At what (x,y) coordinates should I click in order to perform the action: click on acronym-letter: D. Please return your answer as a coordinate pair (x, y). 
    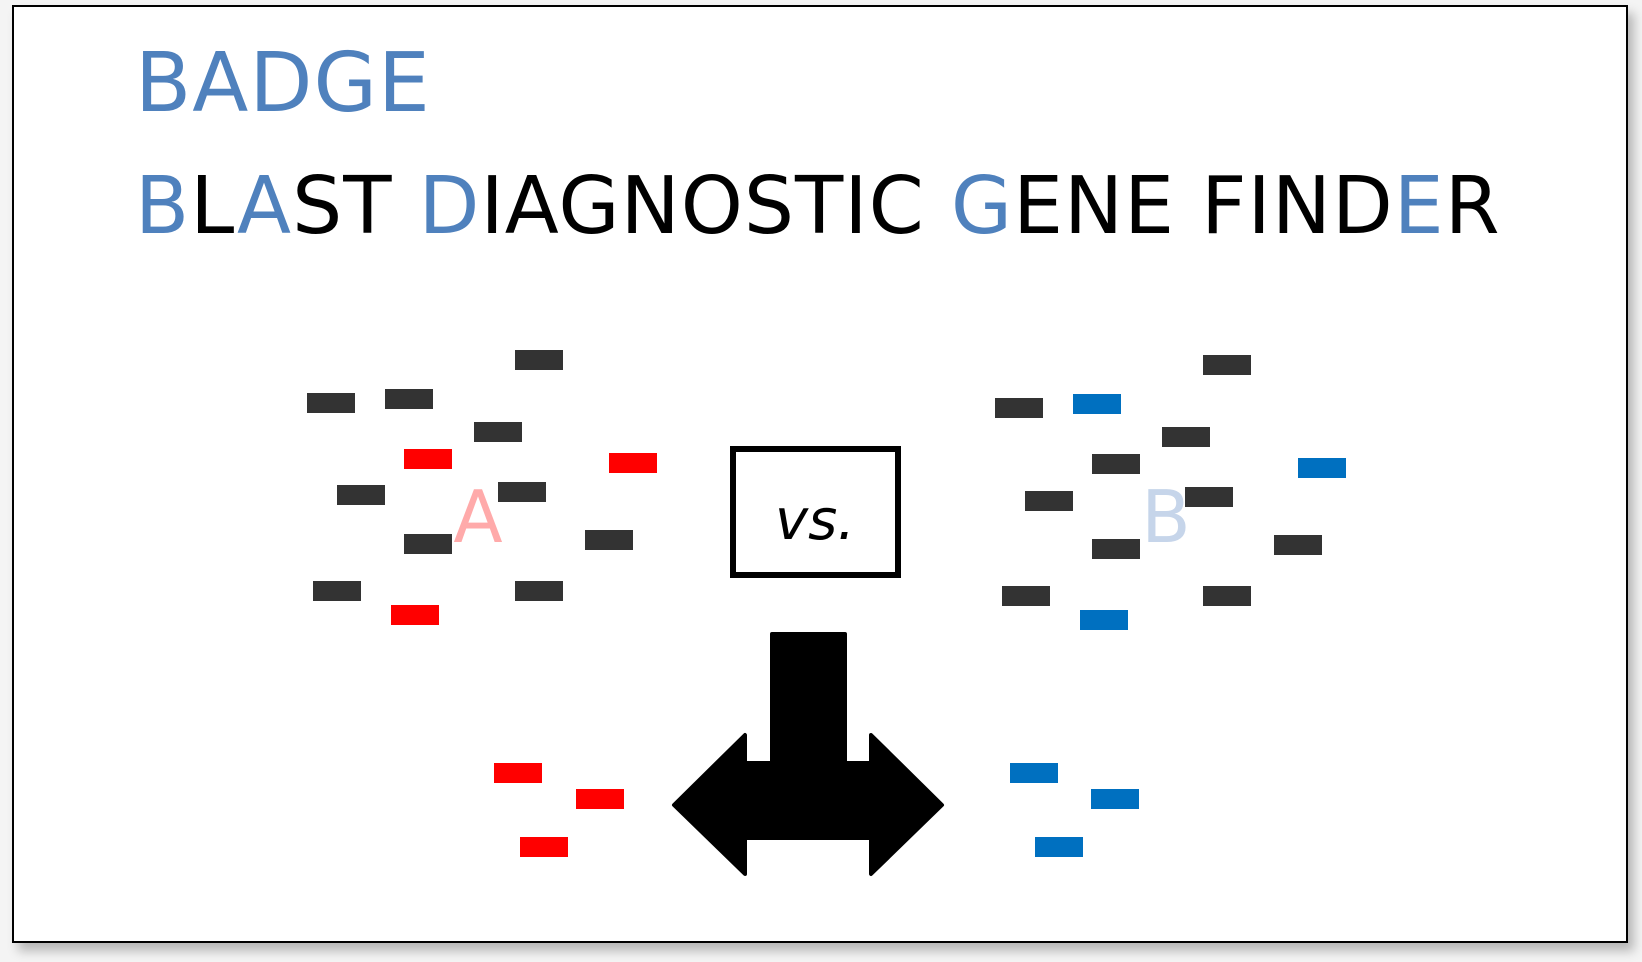
    Looking at the image, I should click on (449, 206).